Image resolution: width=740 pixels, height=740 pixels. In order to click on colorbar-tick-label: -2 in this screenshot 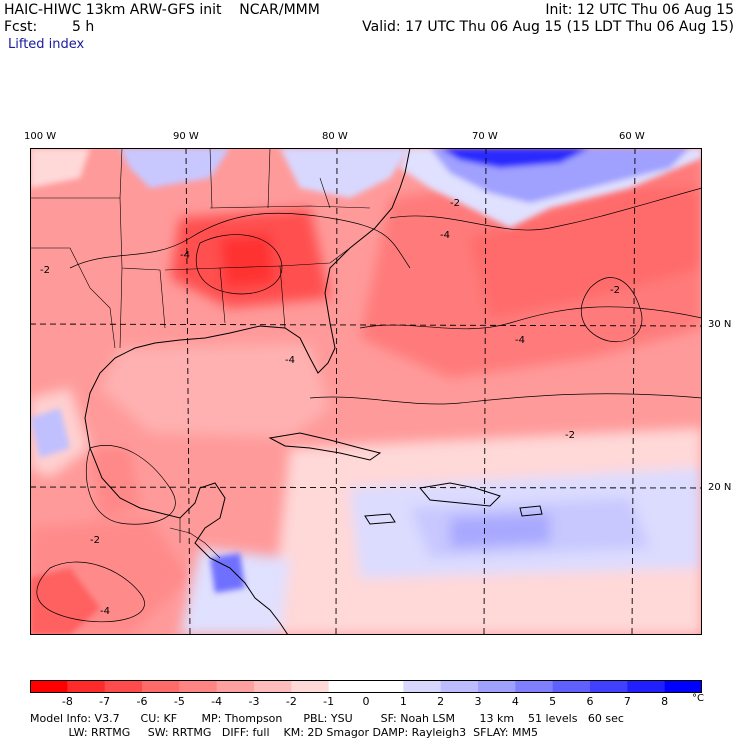, I will do `click(291, 701)`.